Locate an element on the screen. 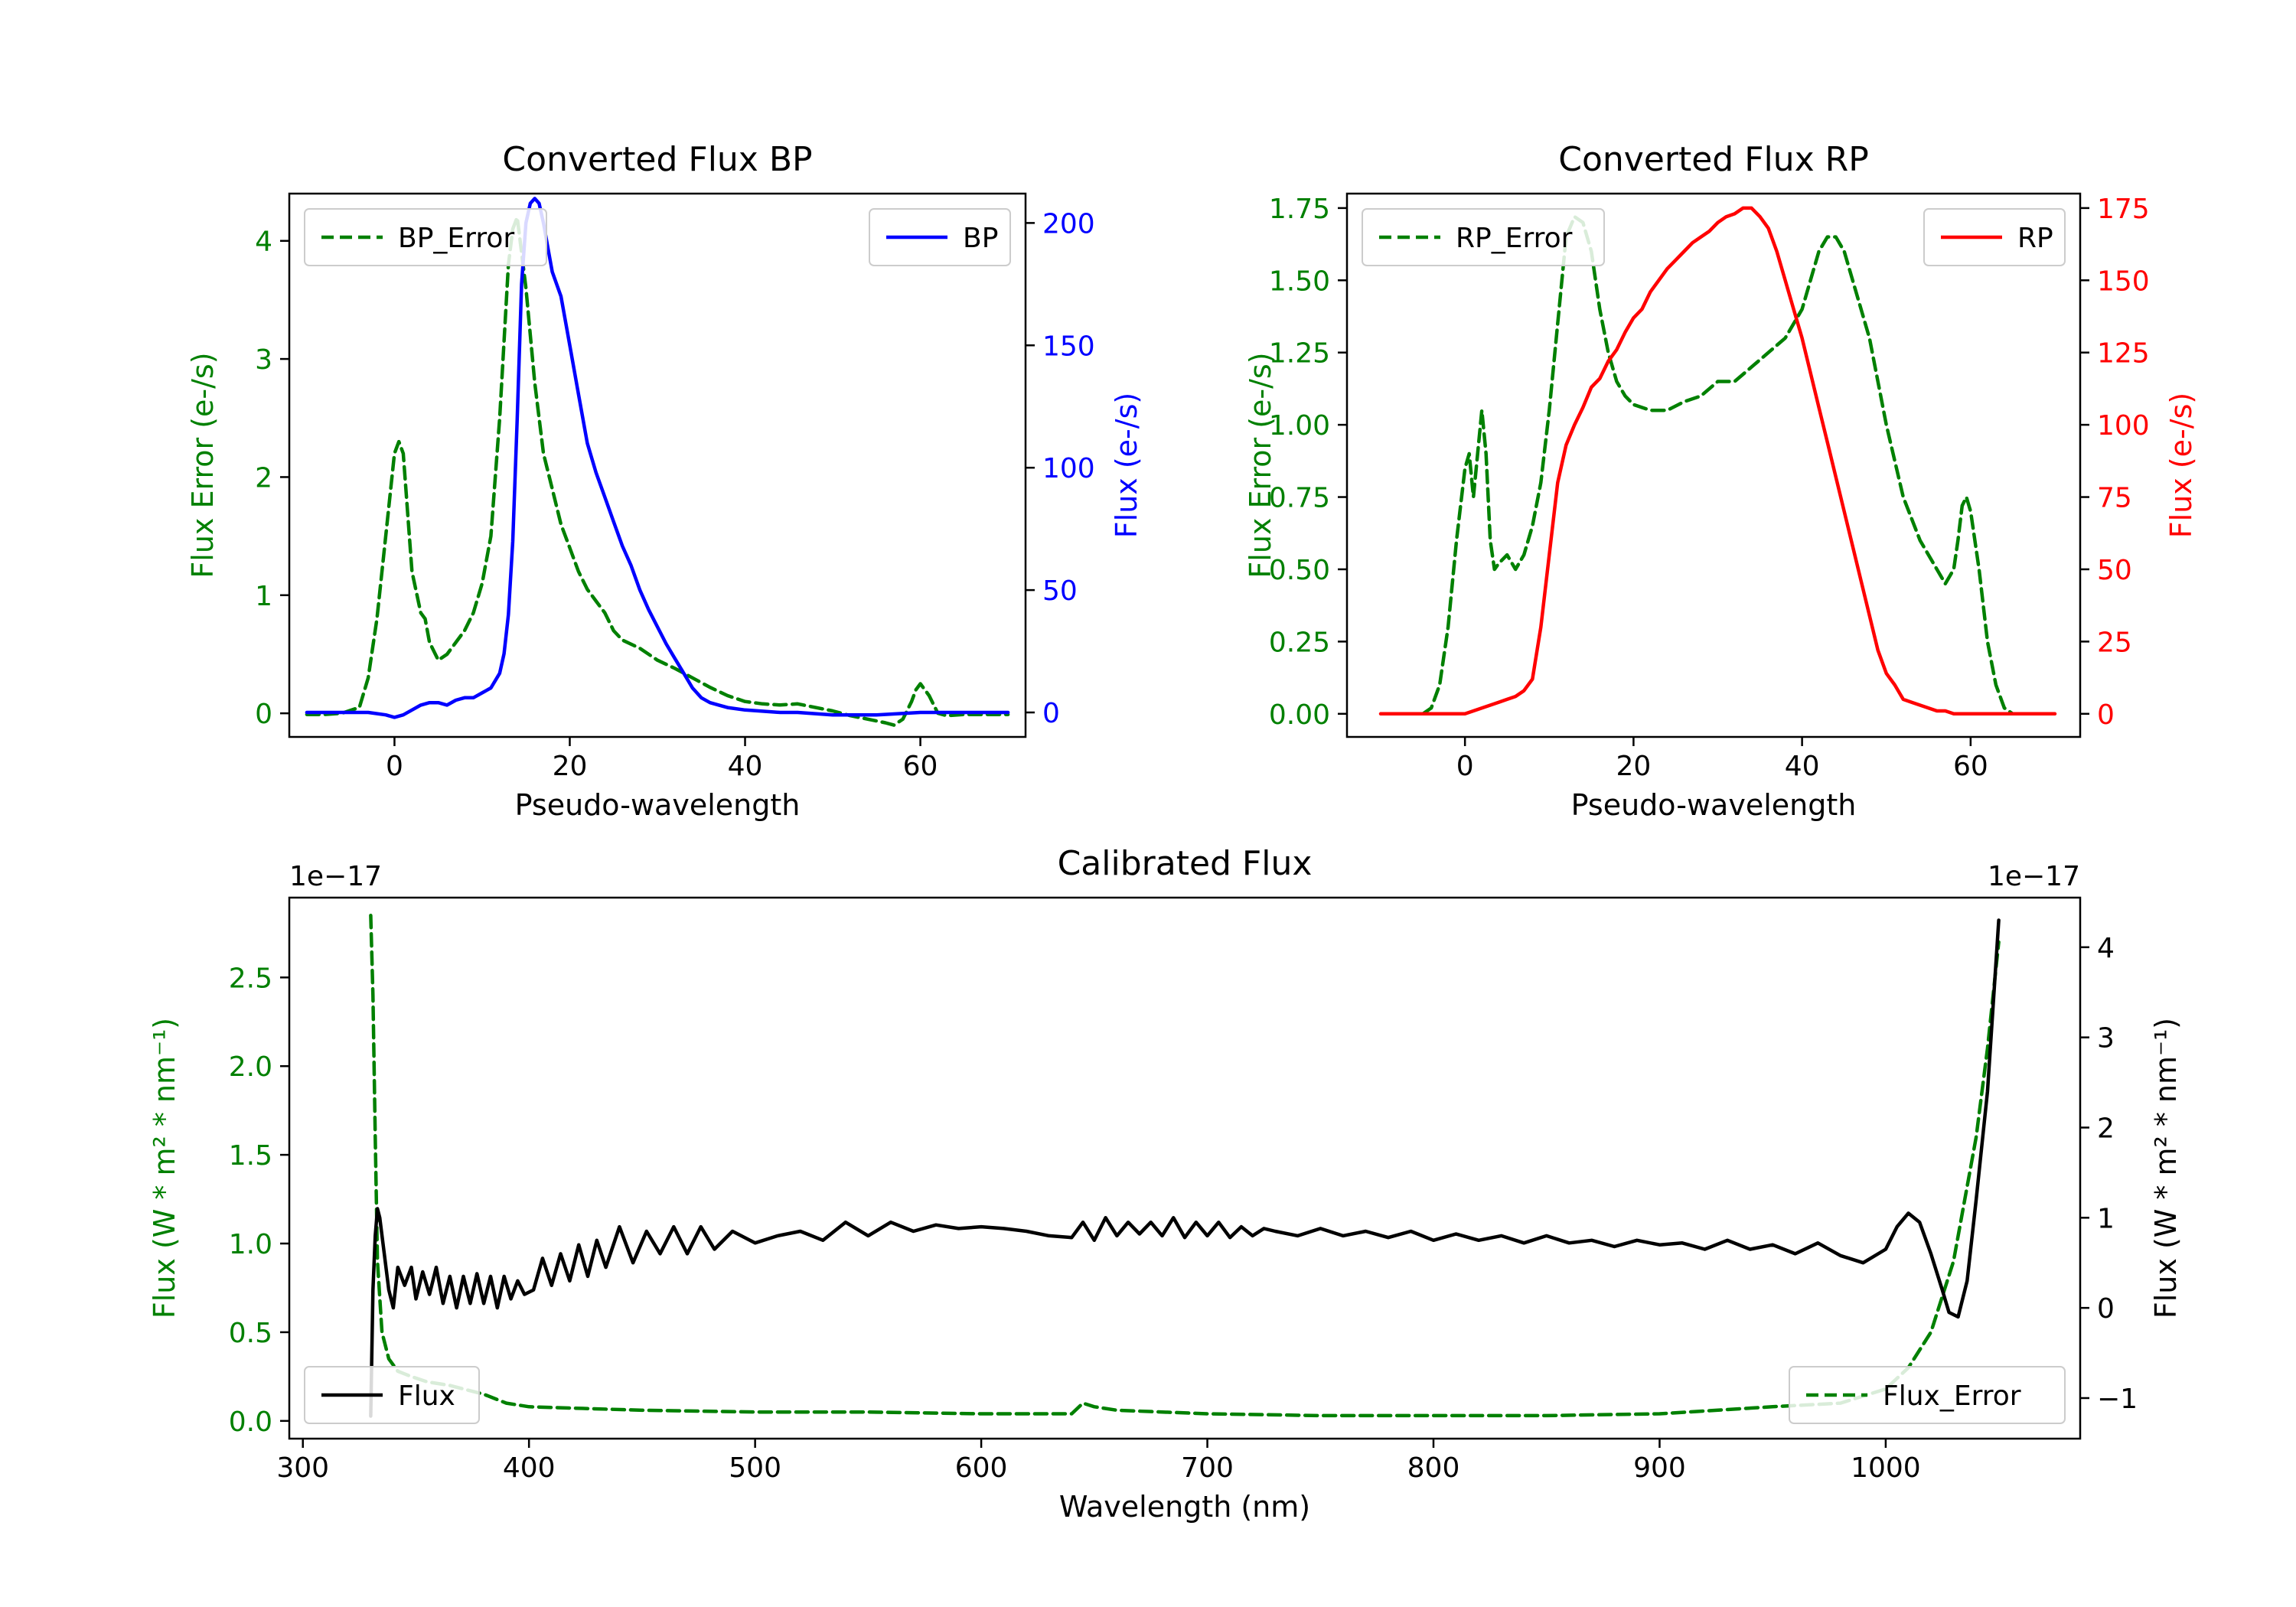 The height and width of the screenshot is (1607, 2296). x-tick-label: 400 is located at coordinates (529, 1468).